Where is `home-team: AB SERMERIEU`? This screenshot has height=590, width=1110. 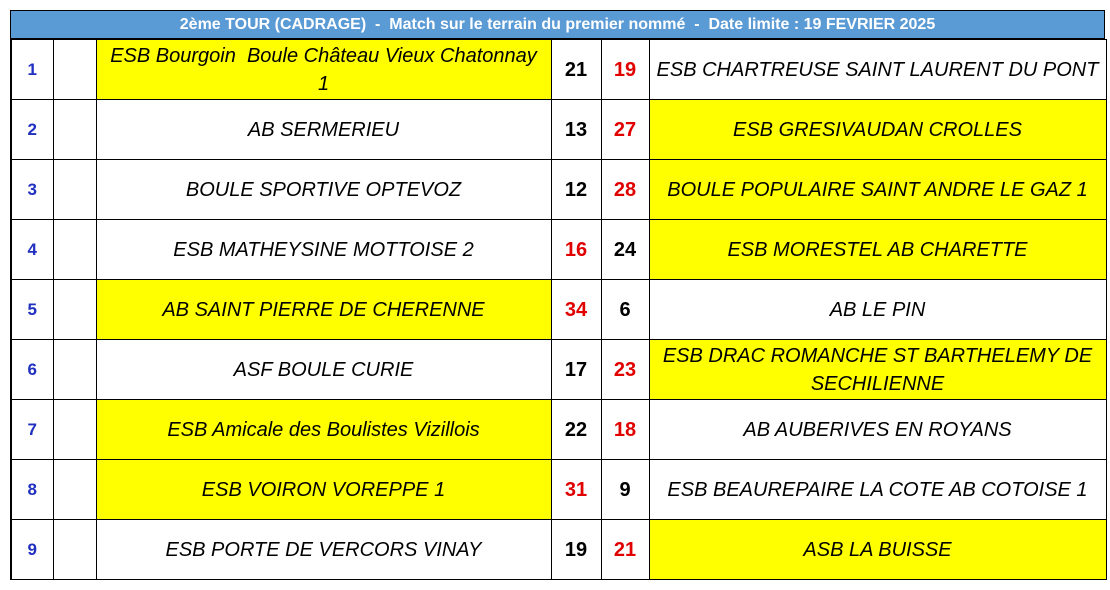
home-team: AB SERMERIEU is located at coordinates (323, 129).